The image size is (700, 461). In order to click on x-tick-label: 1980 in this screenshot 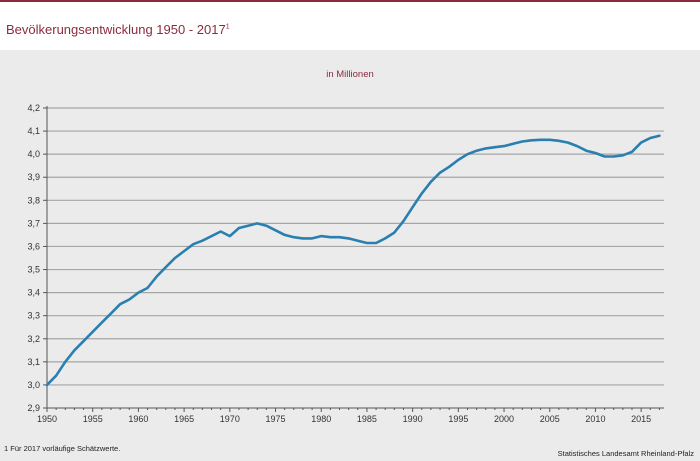, I will do `click(321, 419)`.